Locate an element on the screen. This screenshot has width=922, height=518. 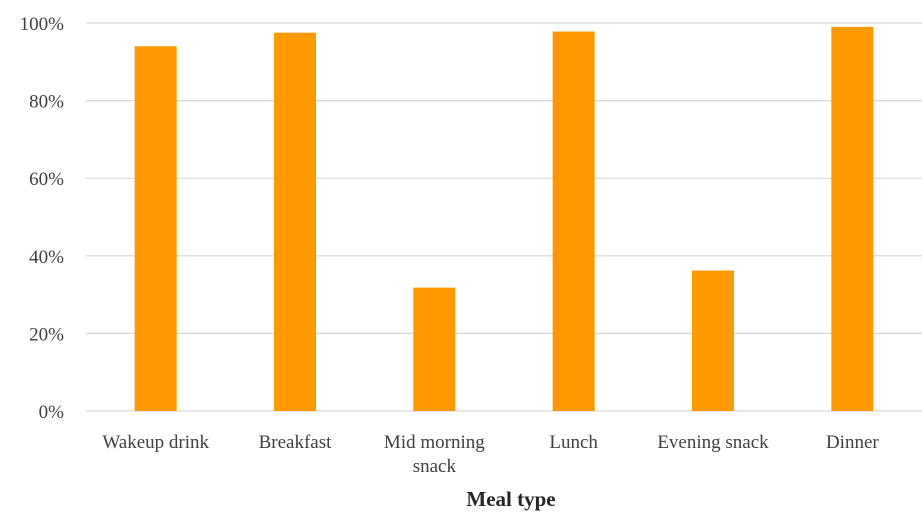
x-axis-title: Meal type is located at coordinates (510, 499).